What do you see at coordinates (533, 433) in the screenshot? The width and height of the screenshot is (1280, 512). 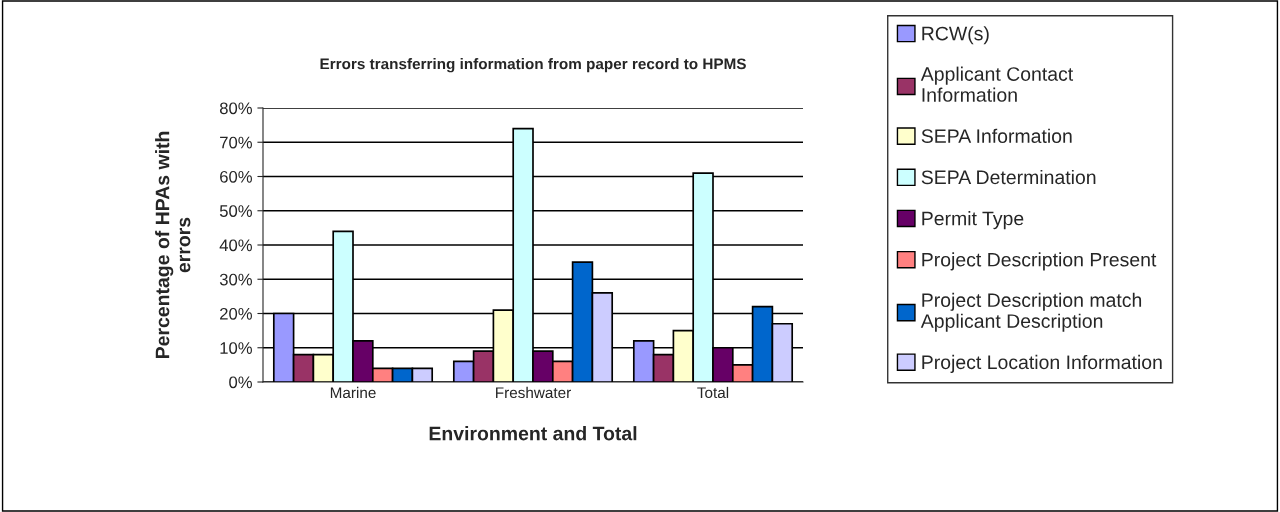 I see `x-axis-title: Environment and Total` at bounding box center [533, 433].